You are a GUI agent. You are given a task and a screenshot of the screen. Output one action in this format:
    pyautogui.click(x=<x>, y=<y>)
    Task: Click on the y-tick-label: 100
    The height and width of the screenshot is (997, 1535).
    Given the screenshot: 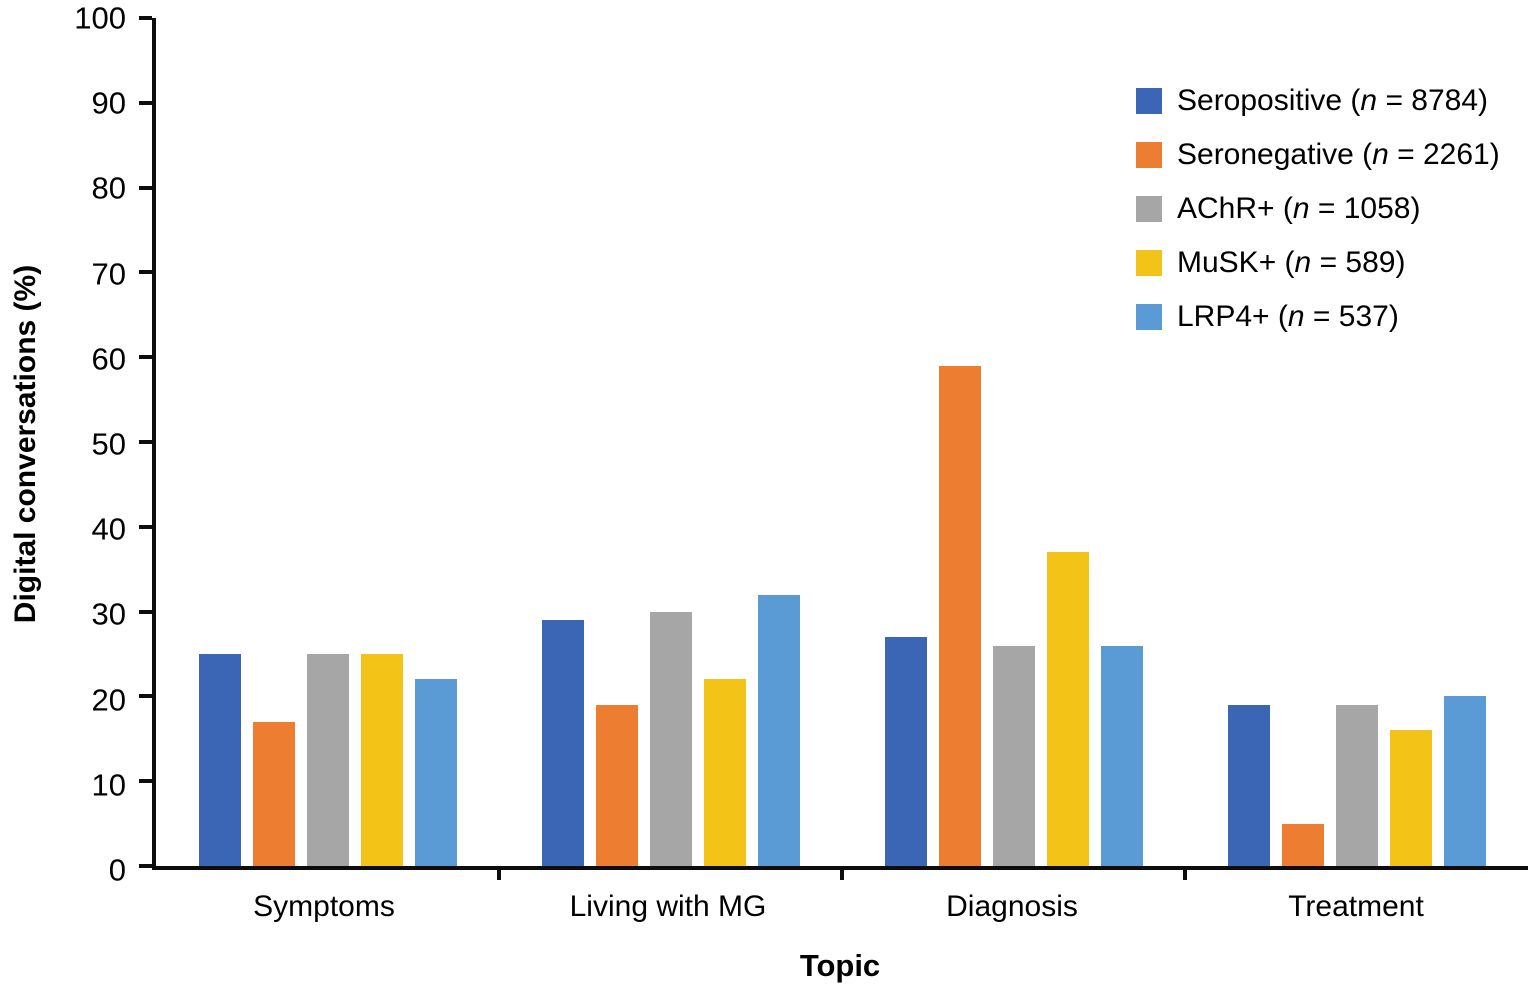 What is the action you would take?
    pyautogui.click(x=100, y=18)
    